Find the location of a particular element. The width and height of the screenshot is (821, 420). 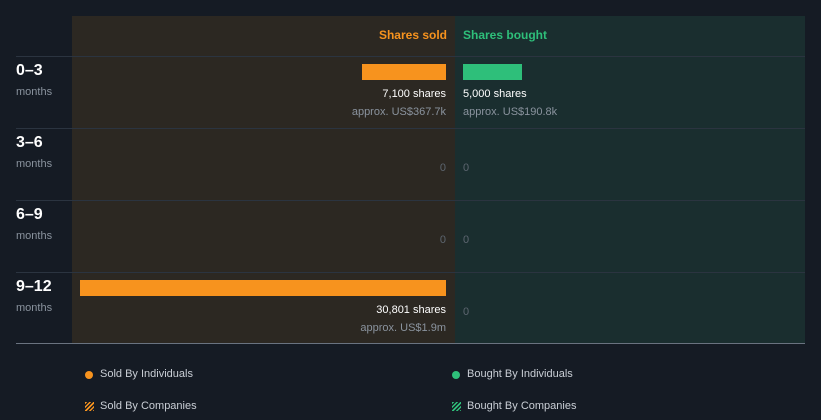

sold-value-label: approx. US$1.9m is located at coordinates (403, 328).